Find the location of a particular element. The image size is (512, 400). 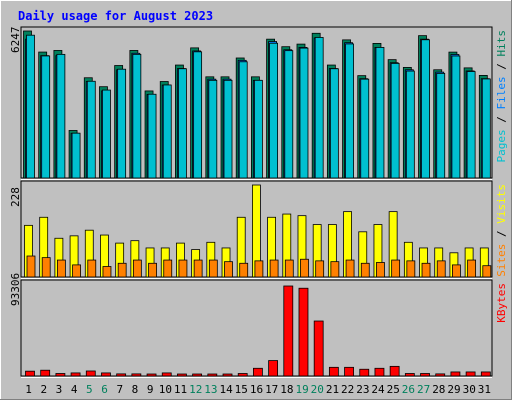

legend-entry: Pages is located at coordinates (501, 145).